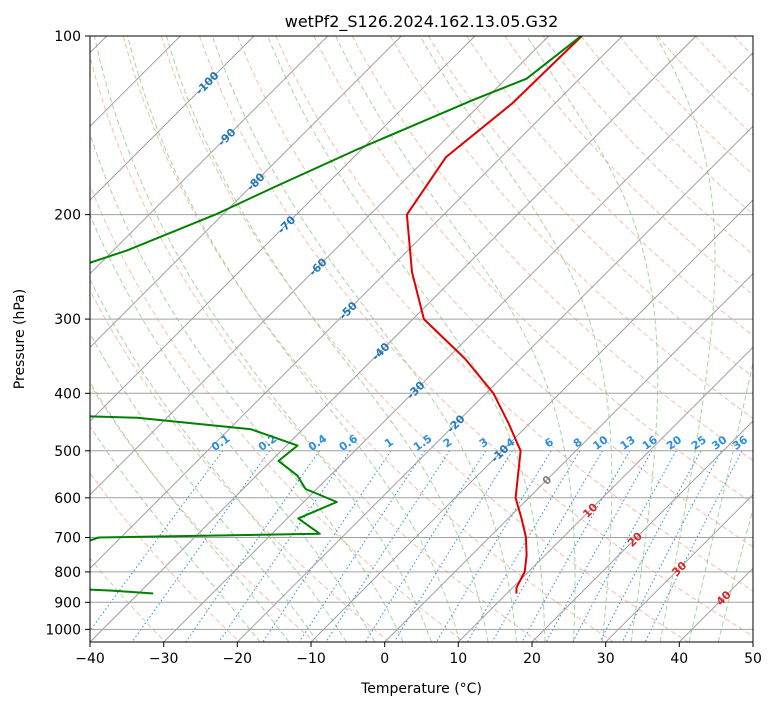 The height and width of the screenshot is (708, 775). What do you see at coordinates (238, 659) in the screenshot?
I see `x-tick-label: −20` at bounding box center [238, 659].